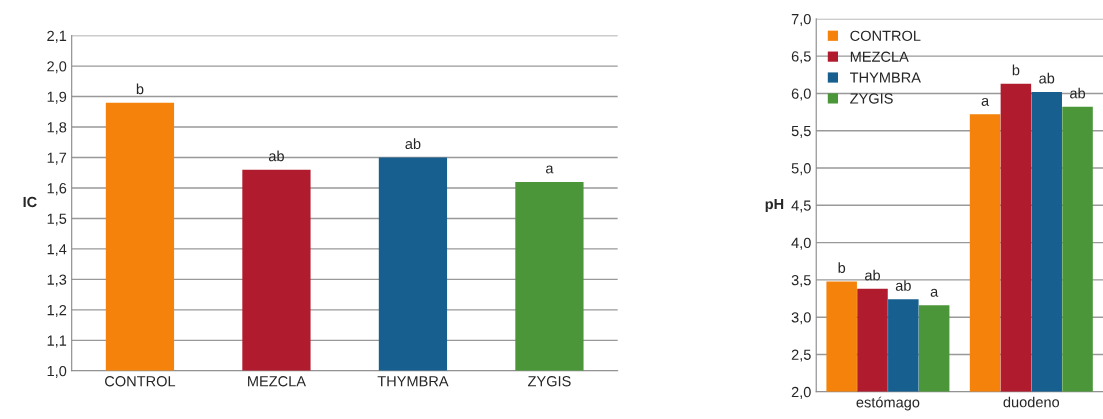  I want to click on y-tick-label: 7,0, so click(801, 20).